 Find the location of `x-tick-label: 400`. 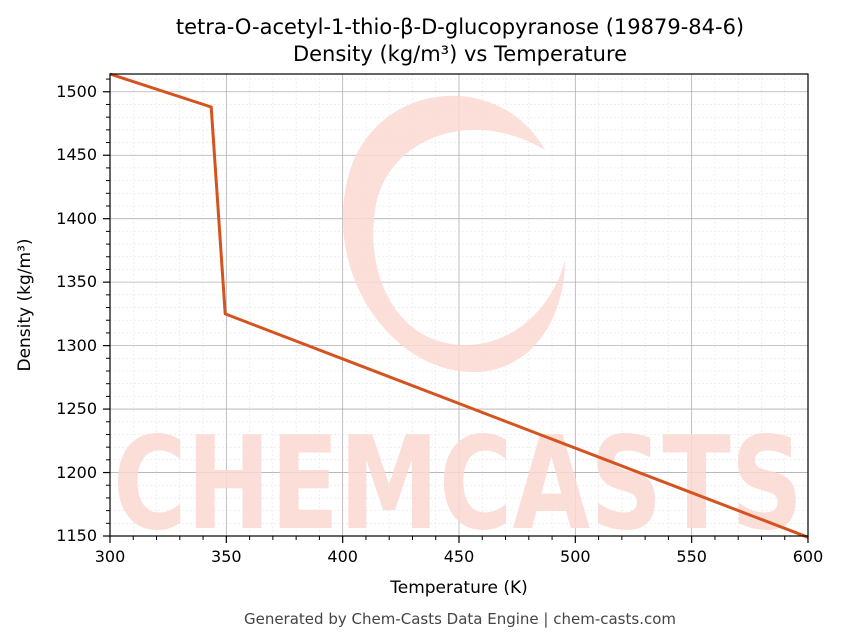

x-tick-label: 400 is located at coordinates (342, 556).